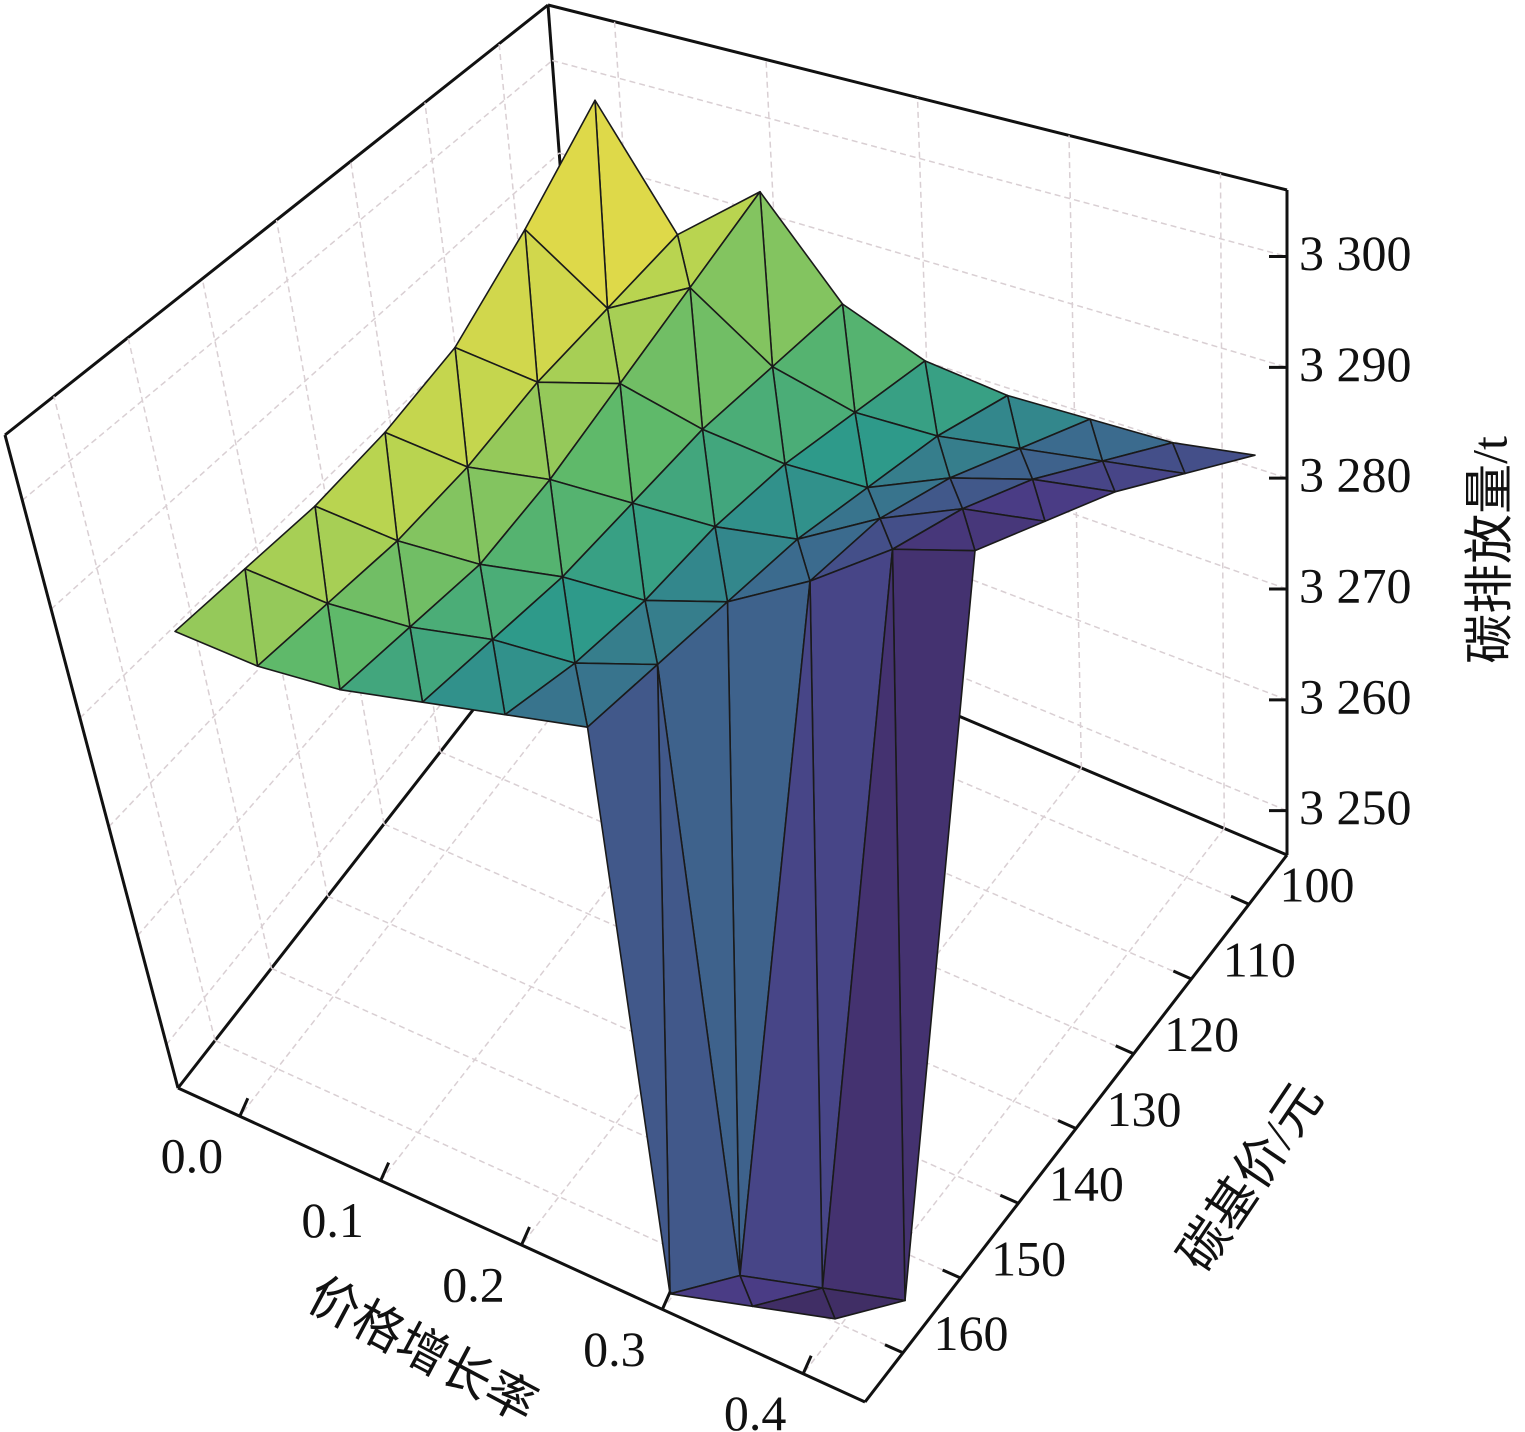 The height and width of the screenshot is (1432, 1525). Describe the element at coordinates (1355, 585) in the screenshot. I see `z-tick-label: 3 270` at that location.